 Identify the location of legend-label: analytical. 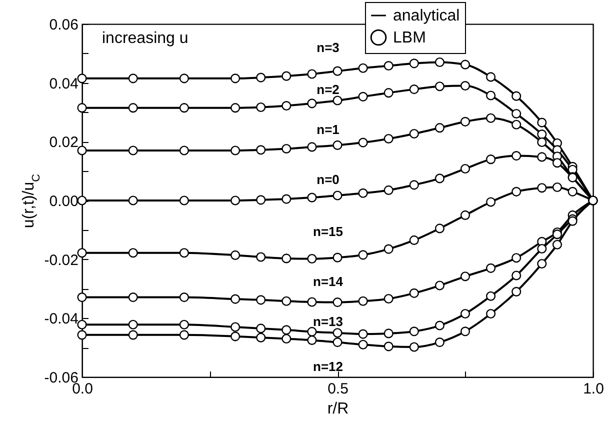
(426, 16).